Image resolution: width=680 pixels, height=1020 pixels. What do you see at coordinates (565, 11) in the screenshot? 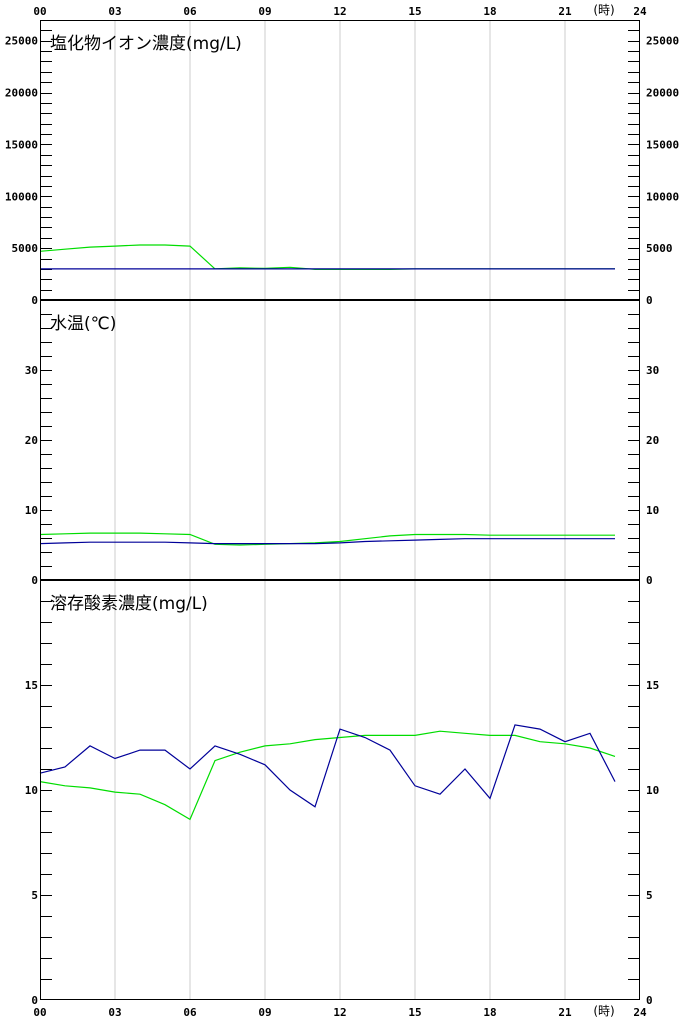
I see `x-tick-label-top: 21` at bounding box center [565, 11].